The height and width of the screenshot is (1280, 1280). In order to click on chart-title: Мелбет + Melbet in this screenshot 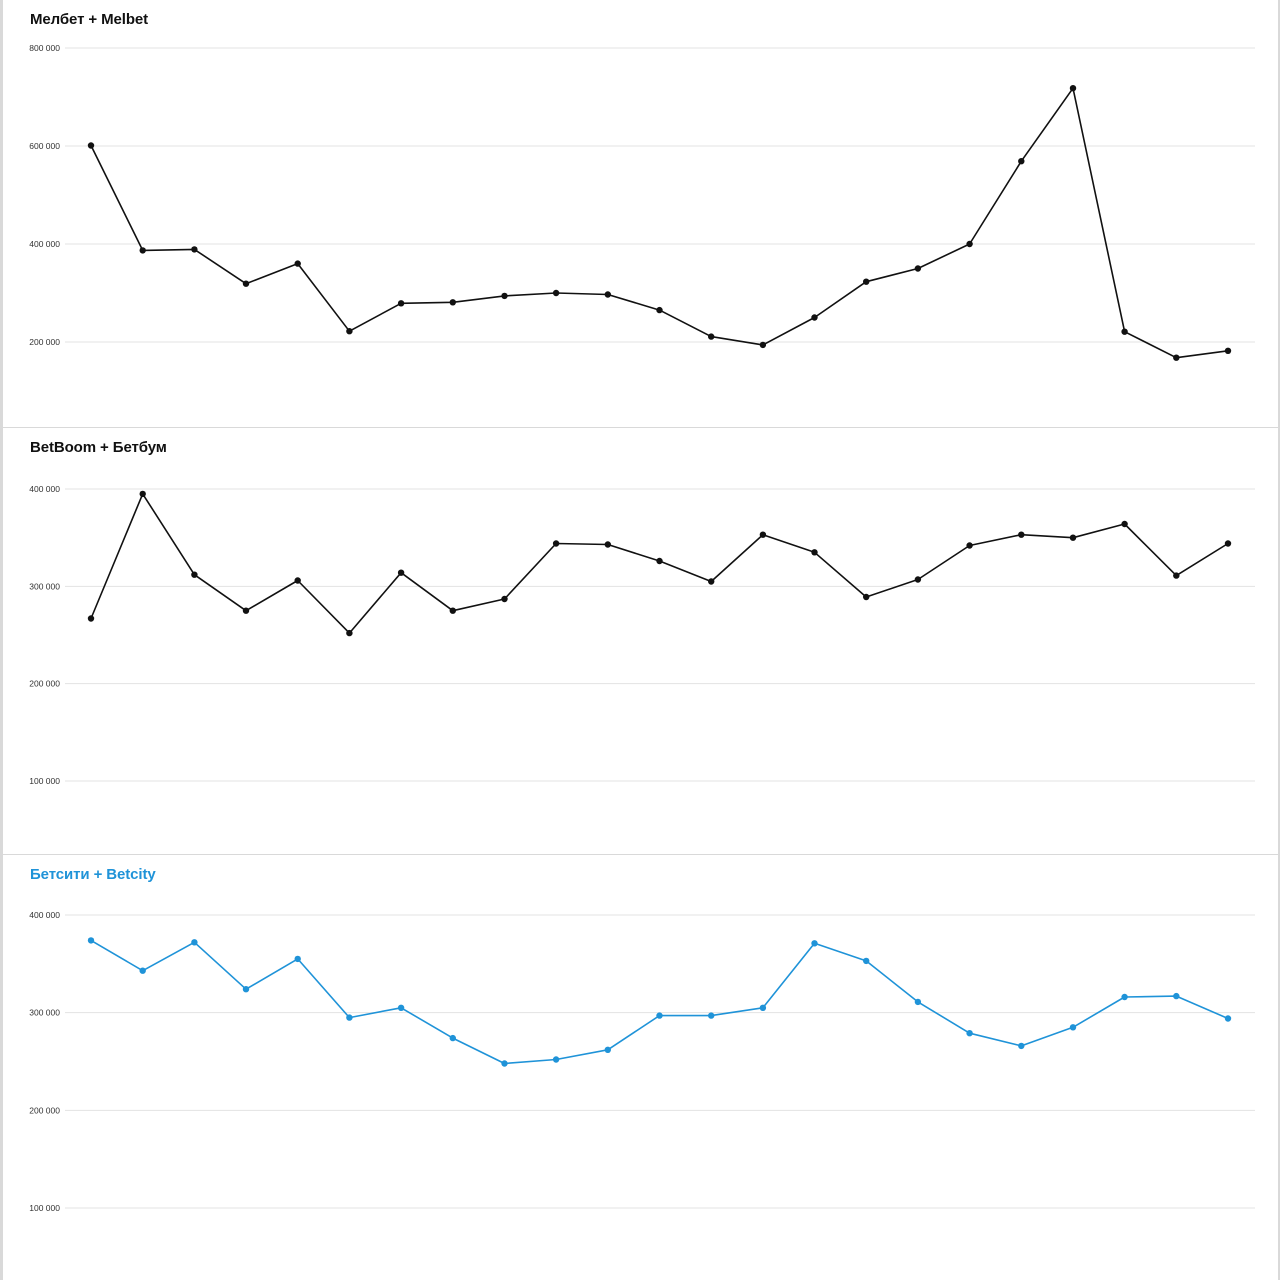, I will do `click(89, 19)`.